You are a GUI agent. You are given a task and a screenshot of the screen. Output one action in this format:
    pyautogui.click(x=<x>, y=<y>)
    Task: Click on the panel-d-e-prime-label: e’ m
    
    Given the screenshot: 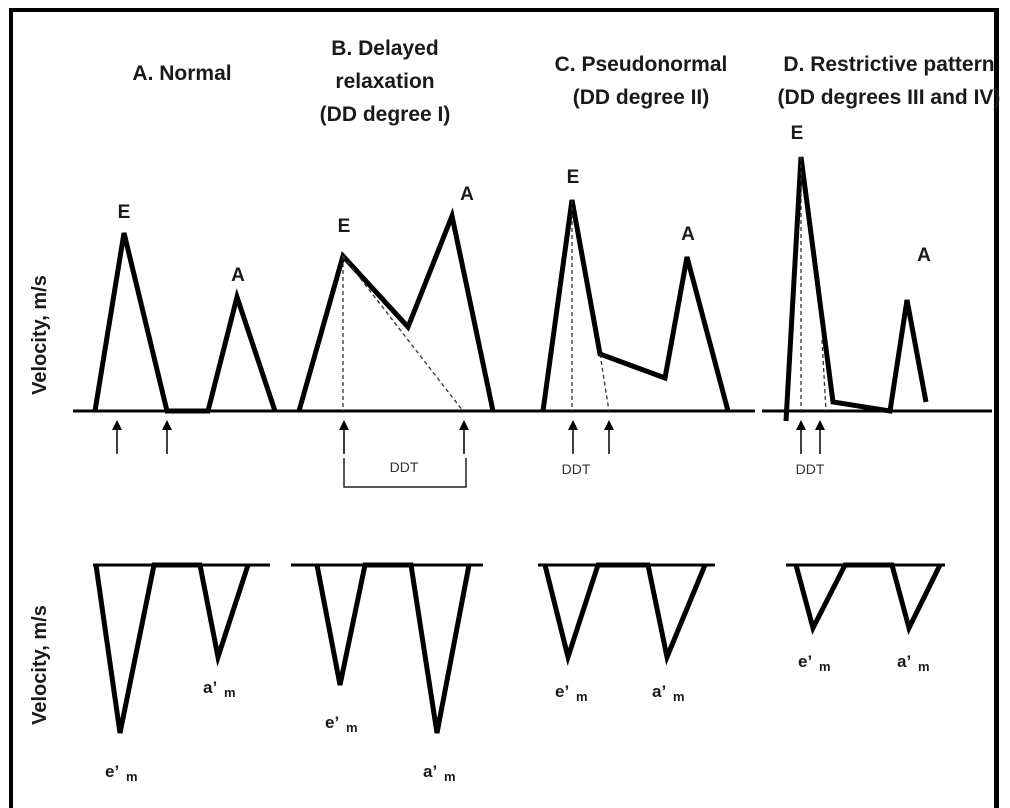 What is the action you would take?
    pyautogui.click(x=814, y=663)
    